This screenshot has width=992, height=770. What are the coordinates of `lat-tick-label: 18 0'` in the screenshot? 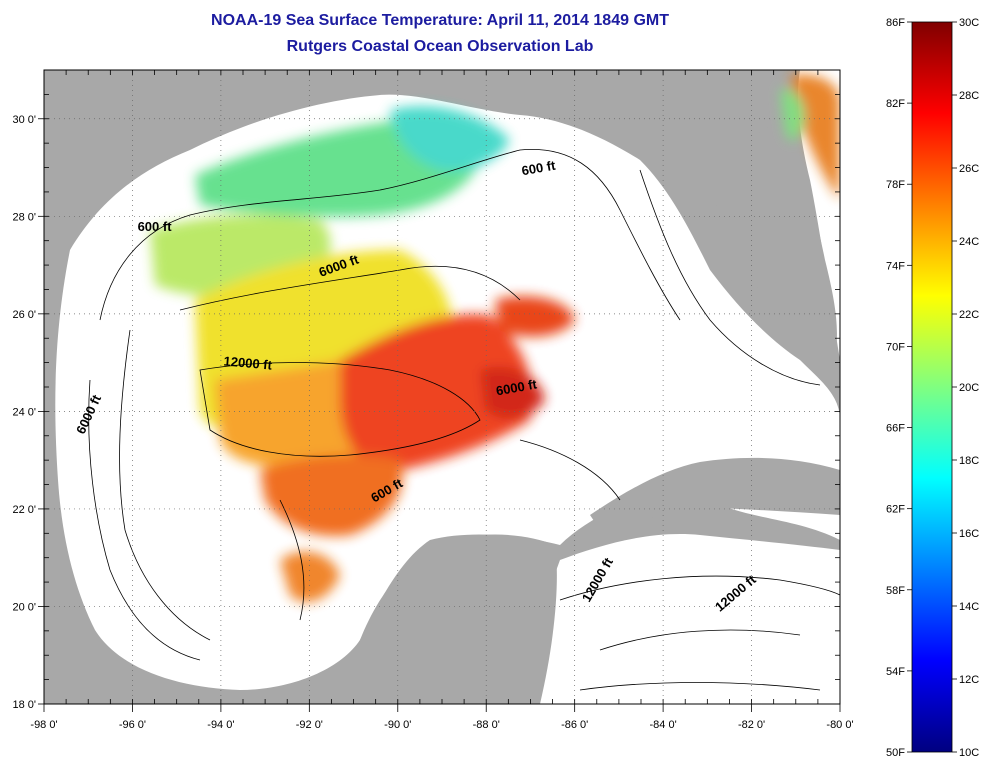 It's located at (24, 705).